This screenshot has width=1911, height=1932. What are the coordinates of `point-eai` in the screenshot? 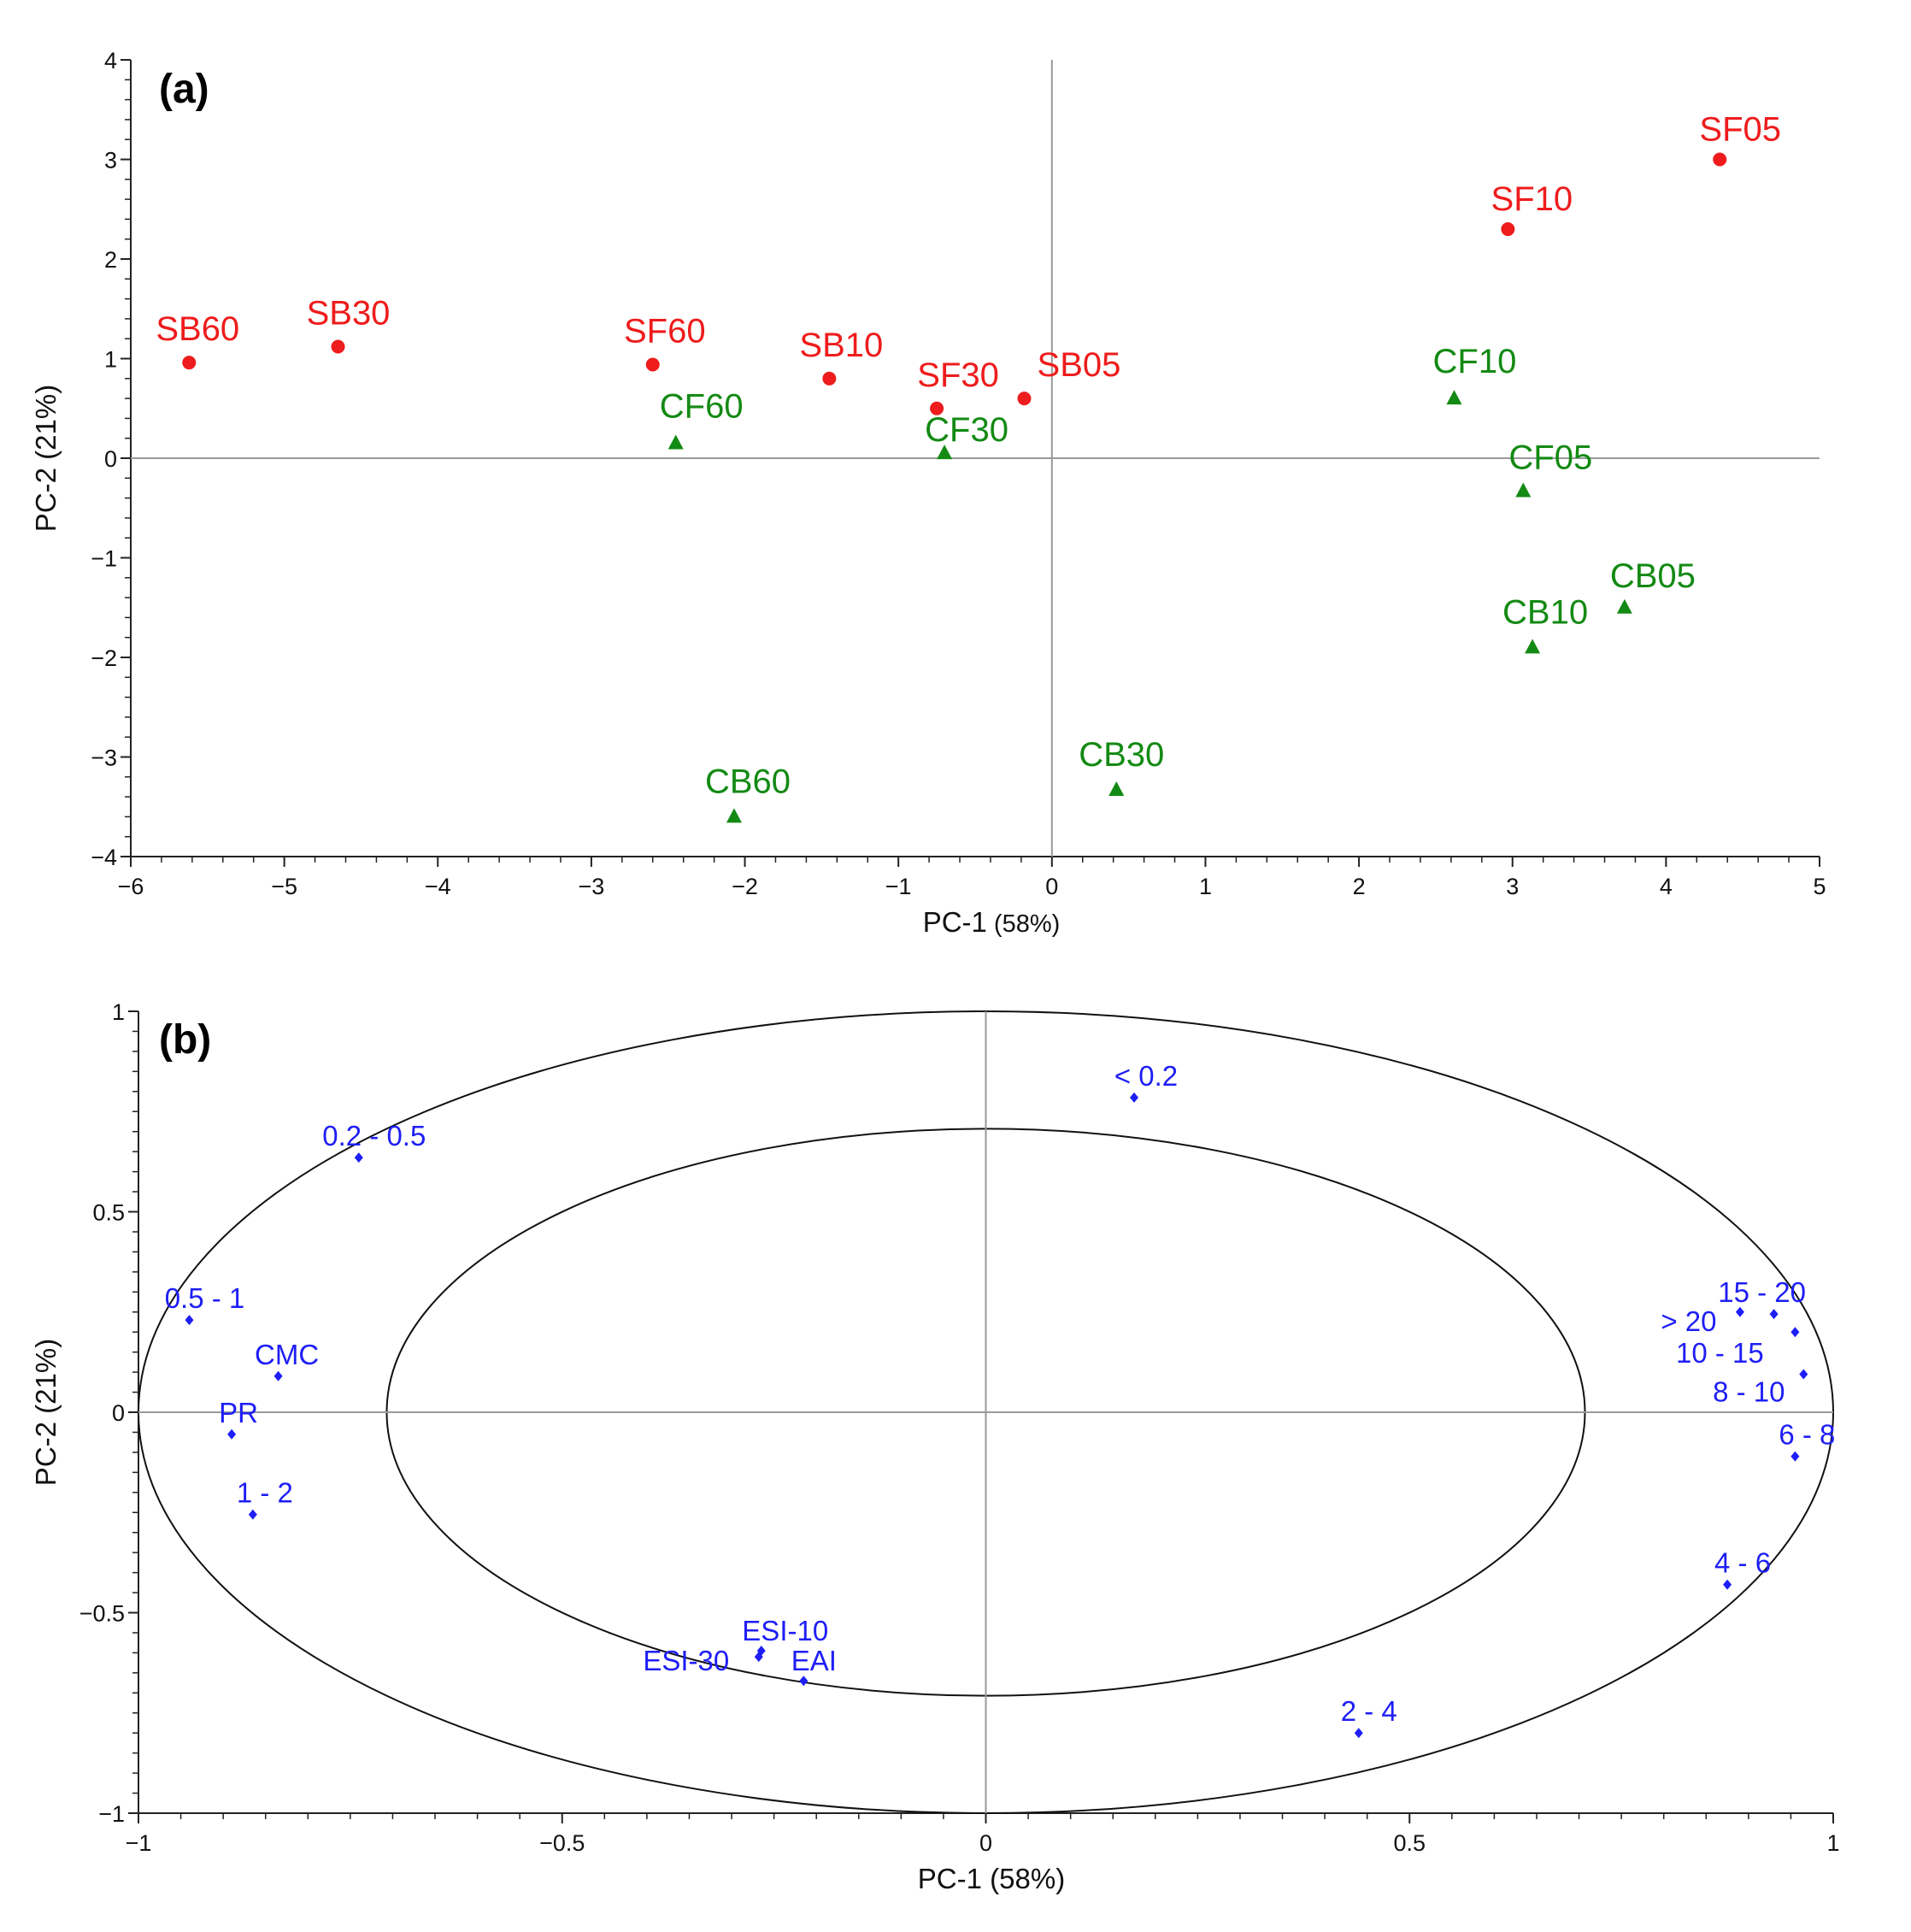 It's located at (803, 1681).